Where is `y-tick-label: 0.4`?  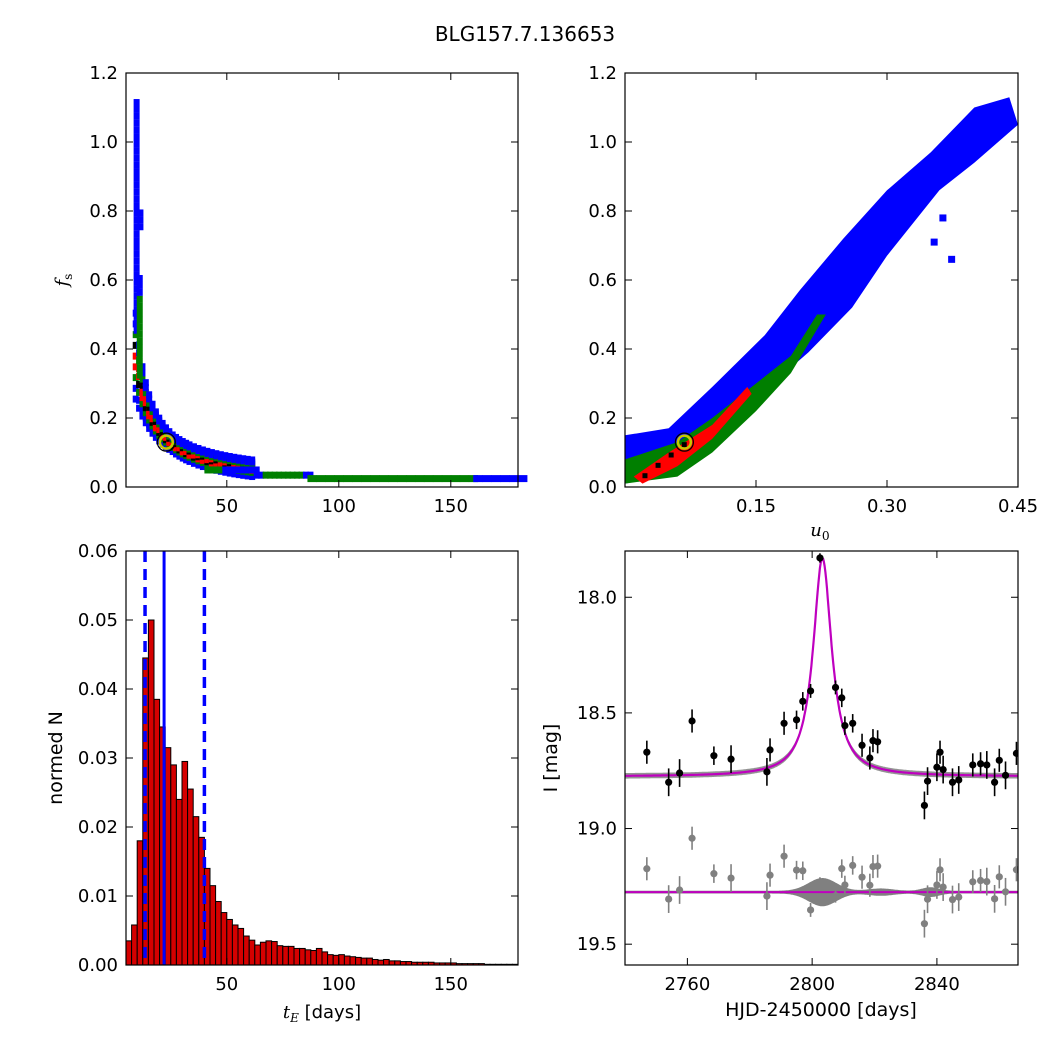
y-tick-label: 0.4 is located at coordinates (602, 349).